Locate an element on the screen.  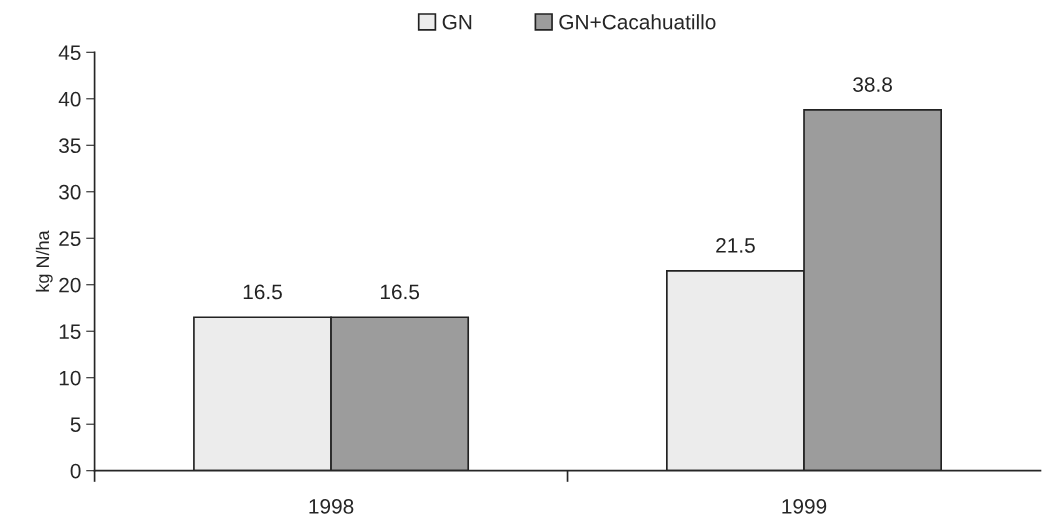
y-tick-label: 35 is located at coordinates (70, 146).